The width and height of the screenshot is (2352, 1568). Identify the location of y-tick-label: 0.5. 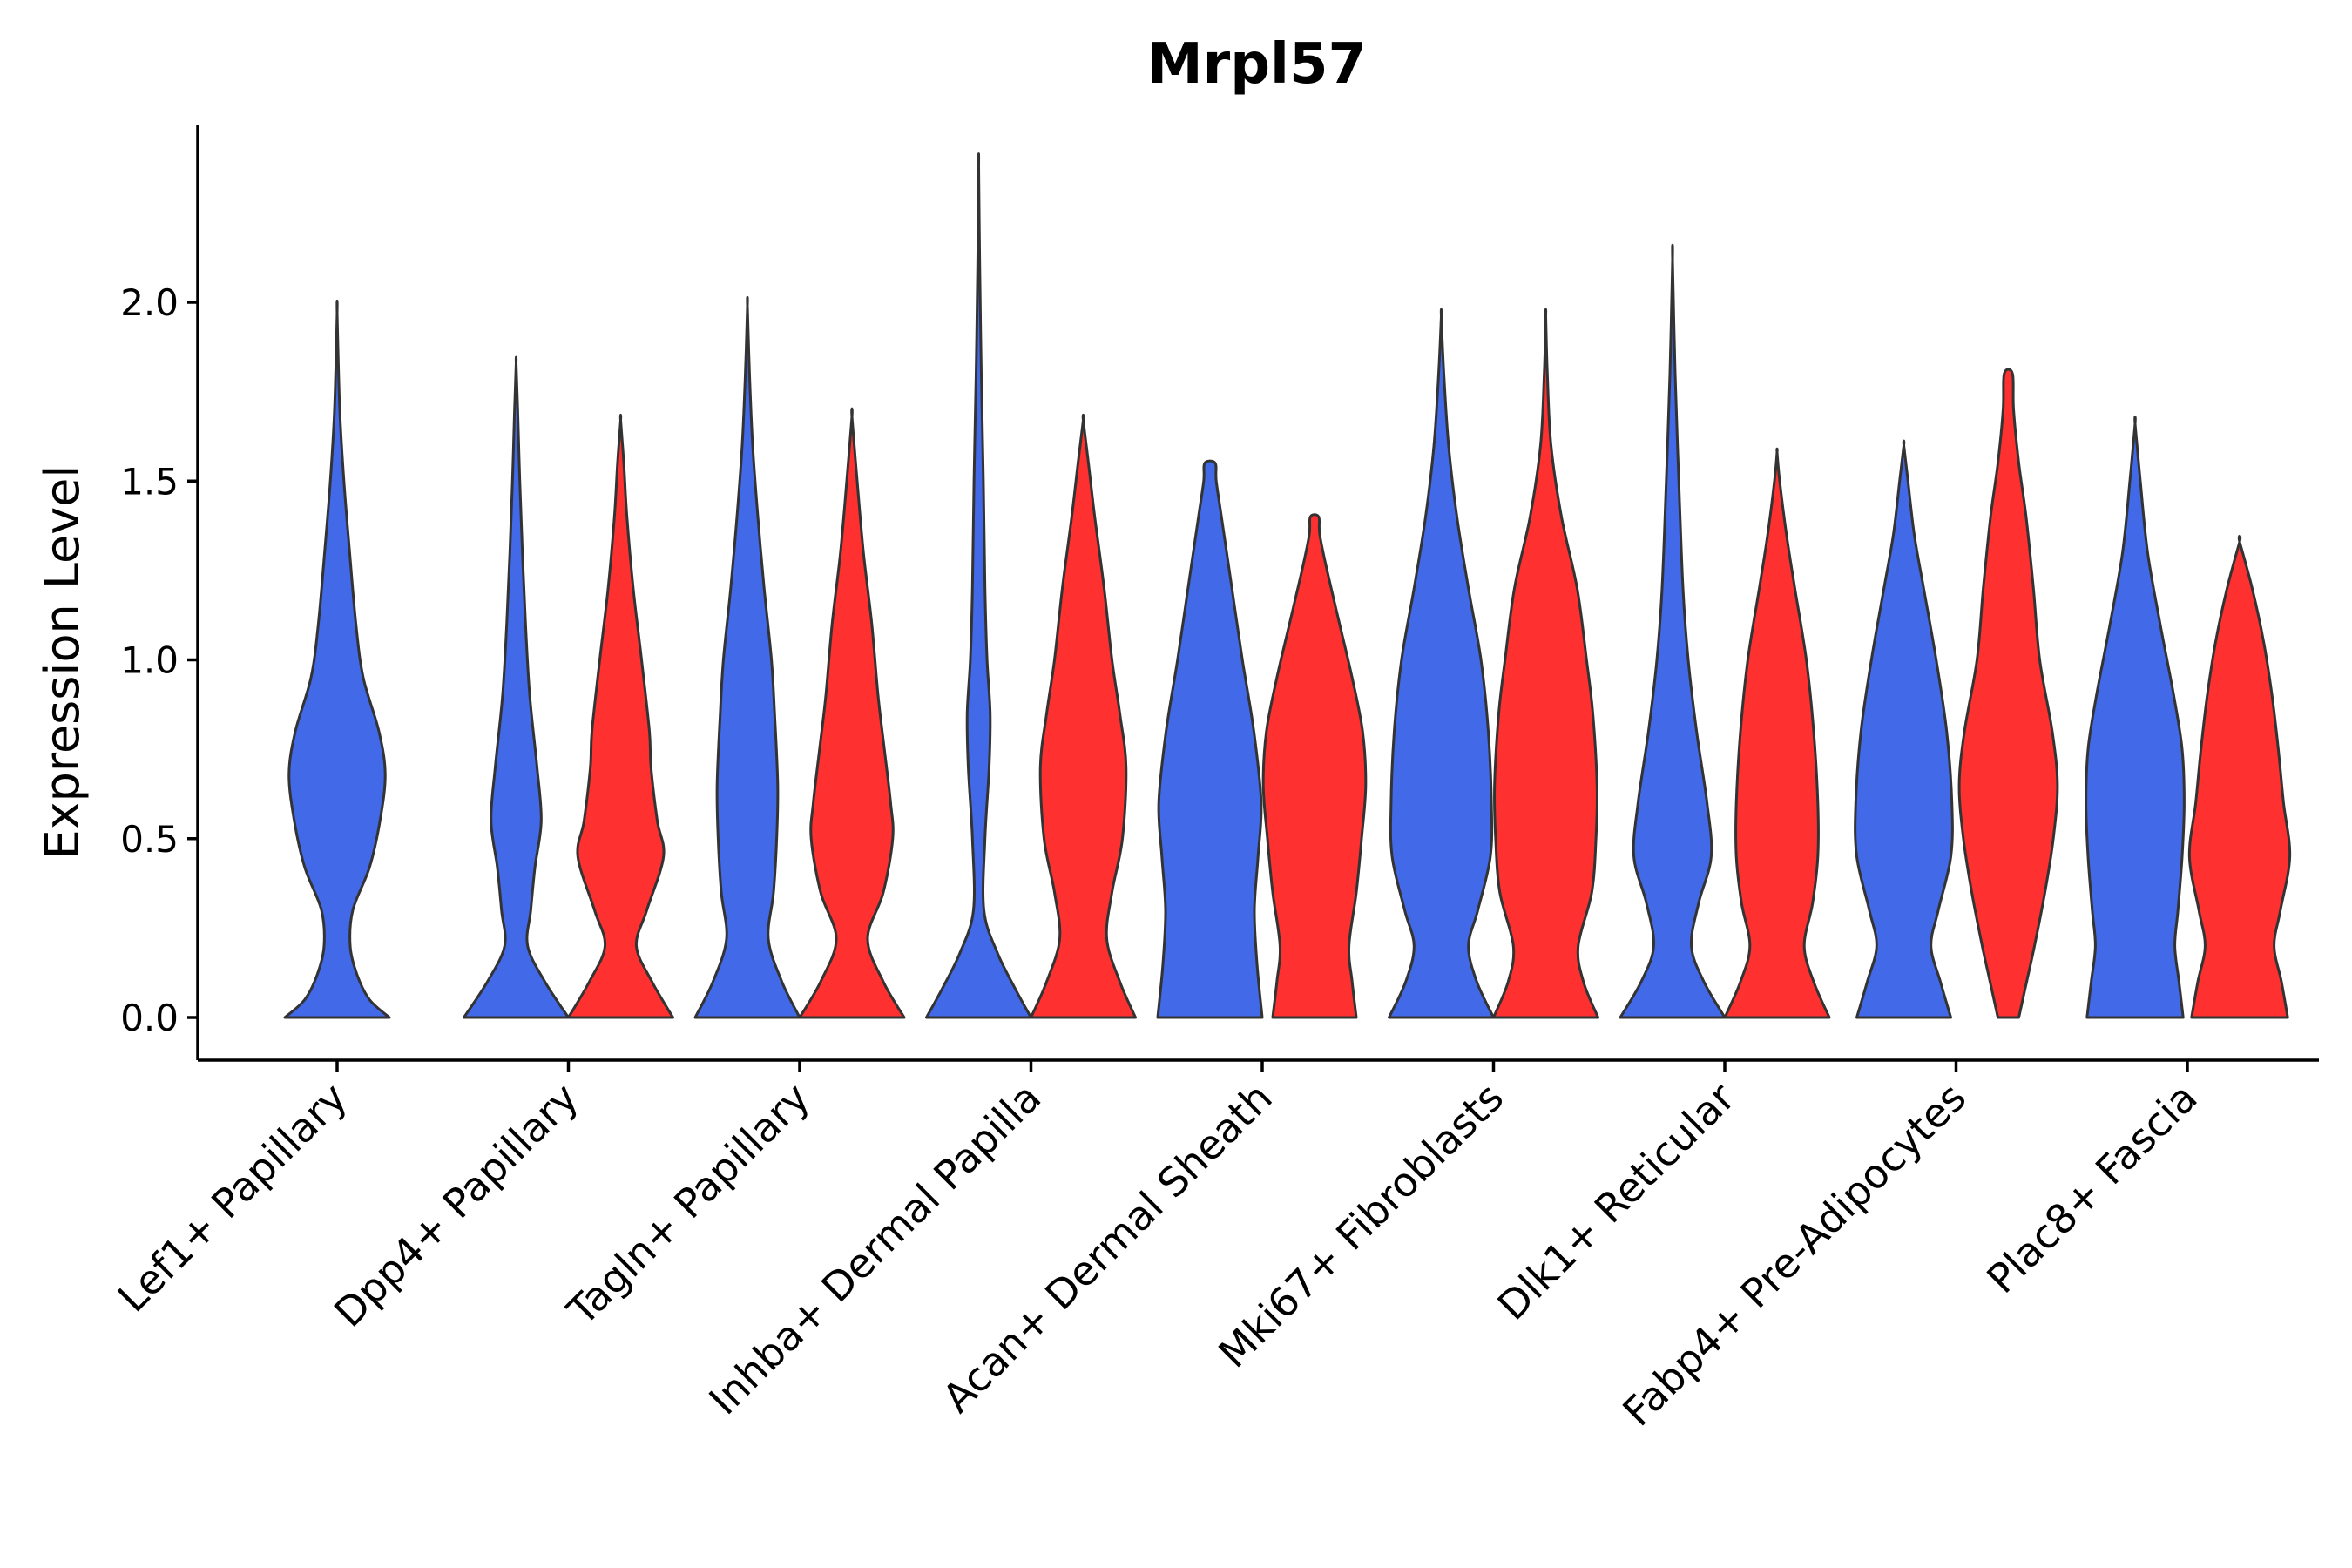
(150, 839).